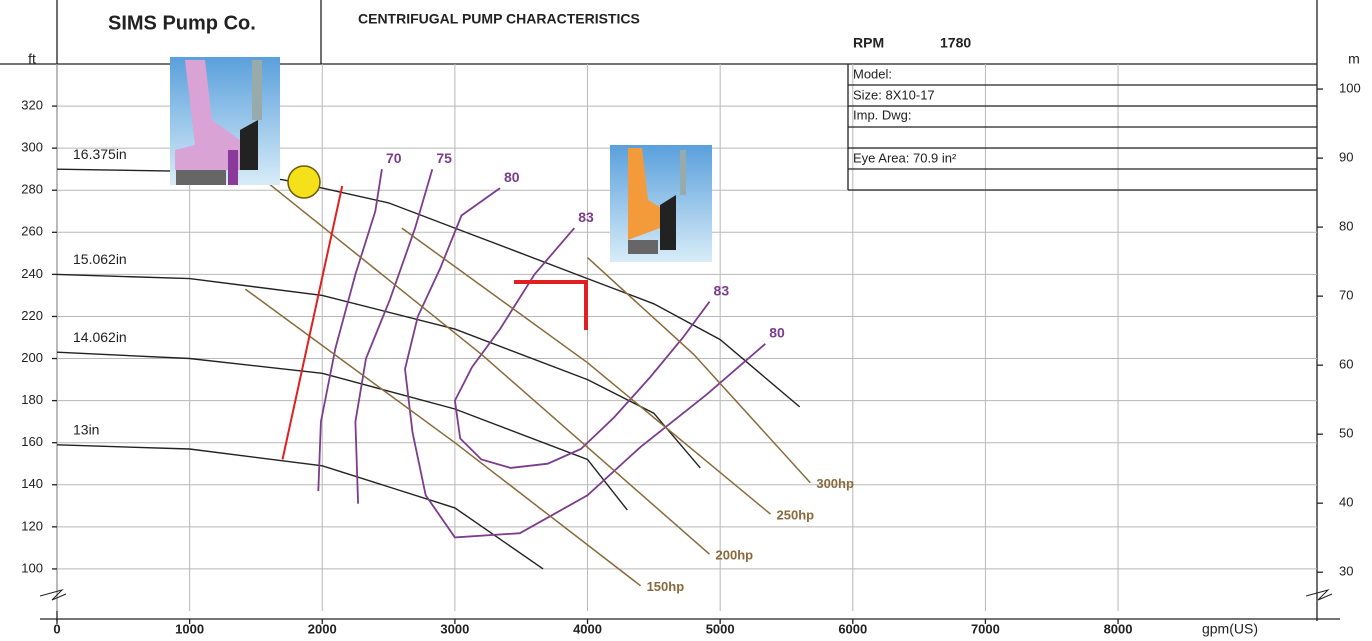 The height and width of the screenshot is (641, 1372). What do you see at coordinates (32, 357) in the screenshot?
I see `y-tick-label: 200` at bounding box center [32, 357].